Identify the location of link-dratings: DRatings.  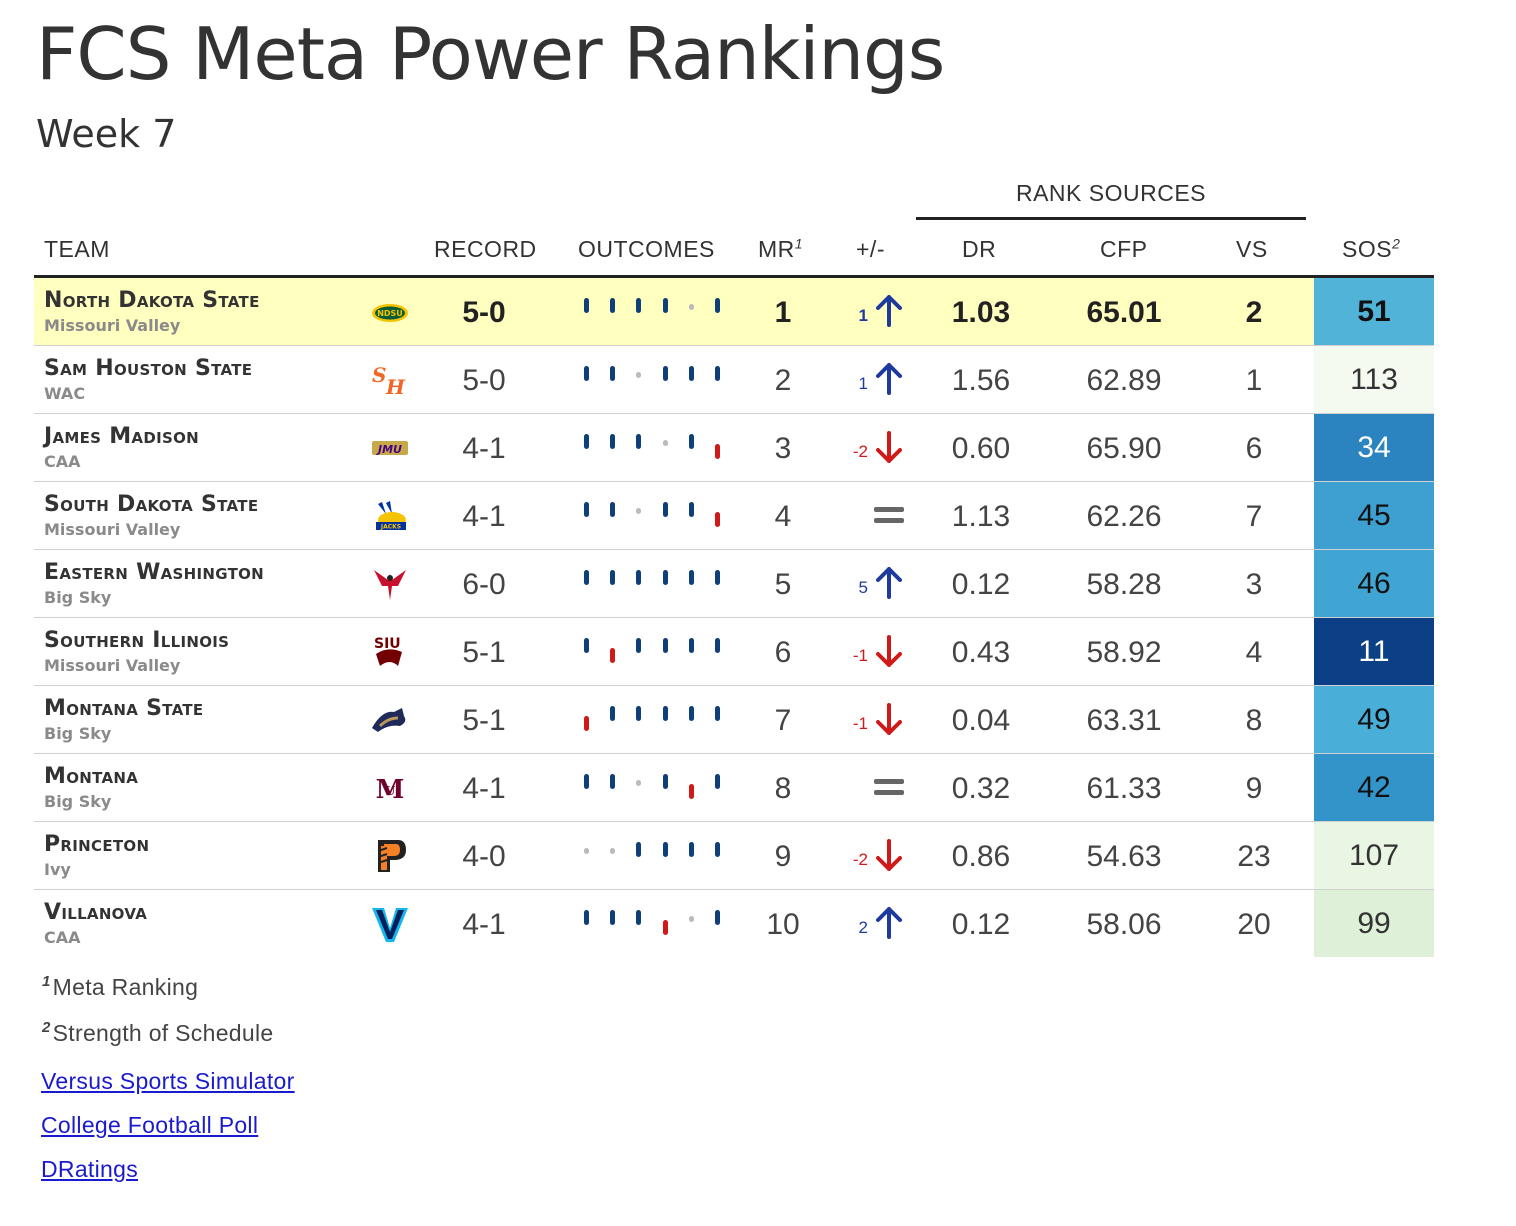
(89, 1169).